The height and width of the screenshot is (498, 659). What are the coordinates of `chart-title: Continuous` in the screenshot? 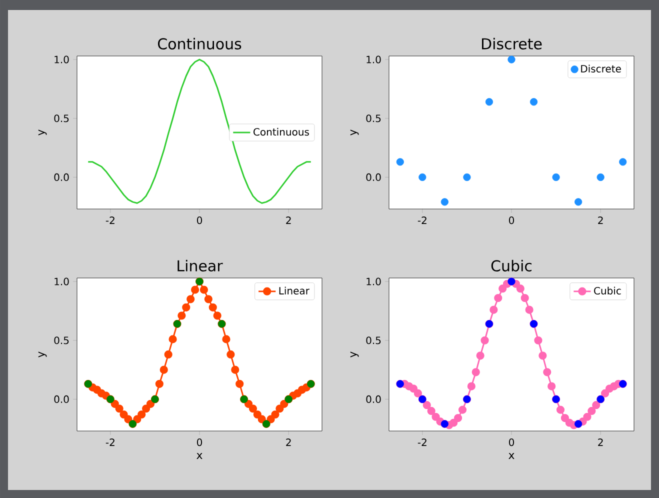 It's located at (200, 44).